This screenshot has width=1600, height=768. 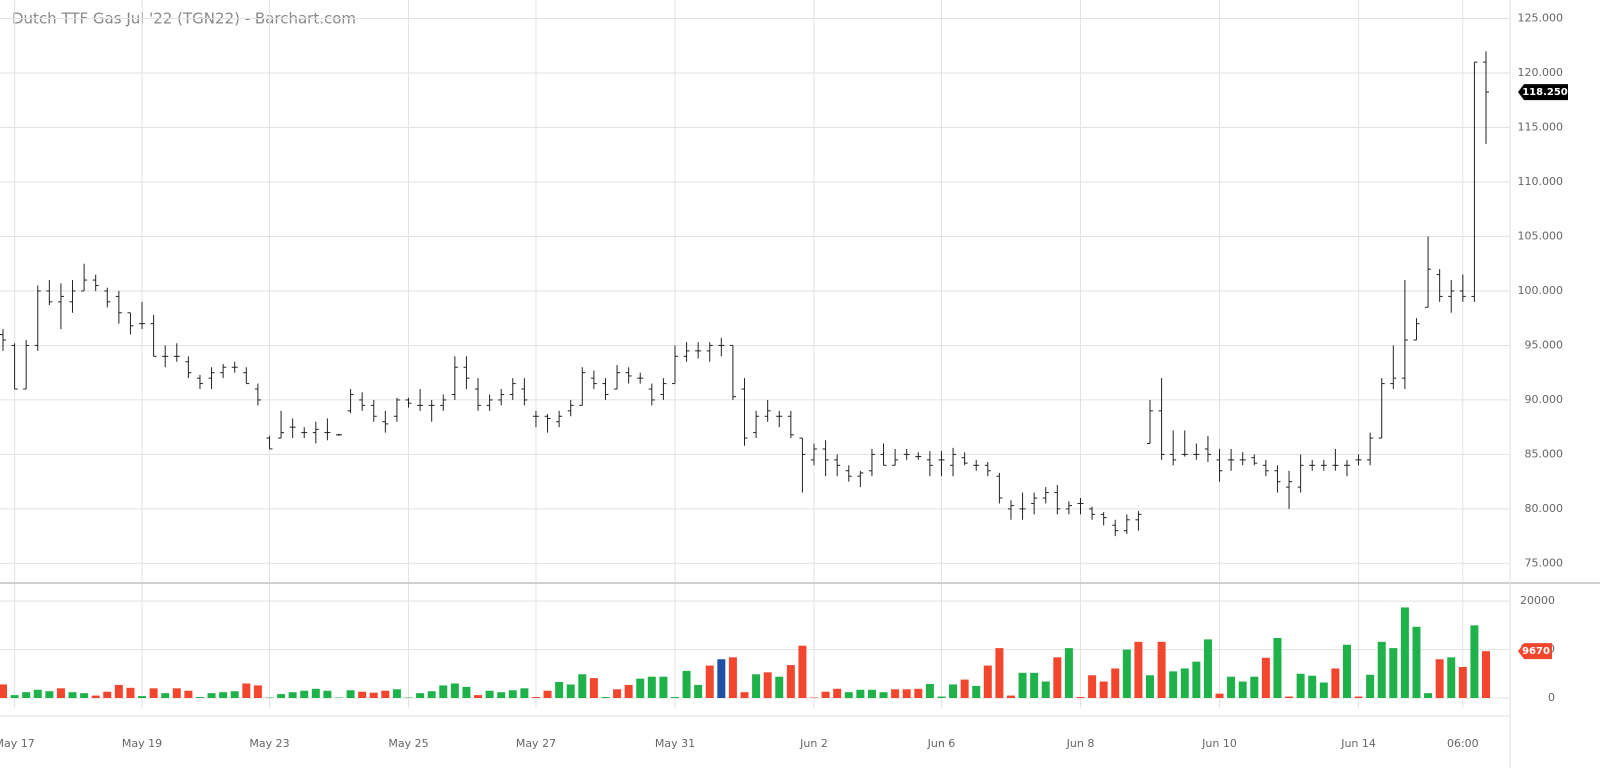 I want to click on x-tick-label: May 19, so click(x=142, y=743).